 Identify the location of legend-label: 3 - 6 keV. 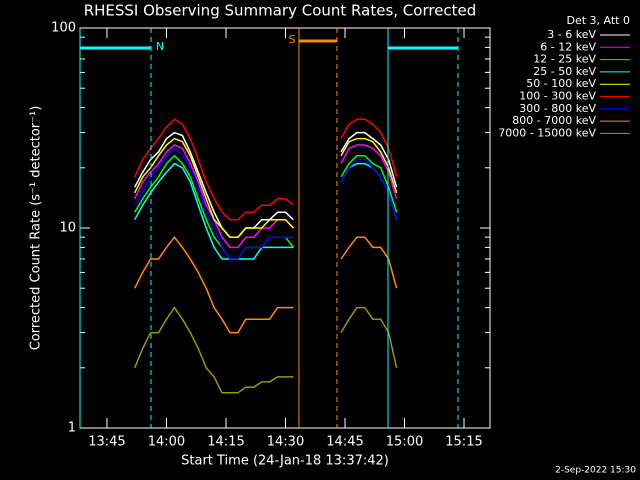
(571, 34).